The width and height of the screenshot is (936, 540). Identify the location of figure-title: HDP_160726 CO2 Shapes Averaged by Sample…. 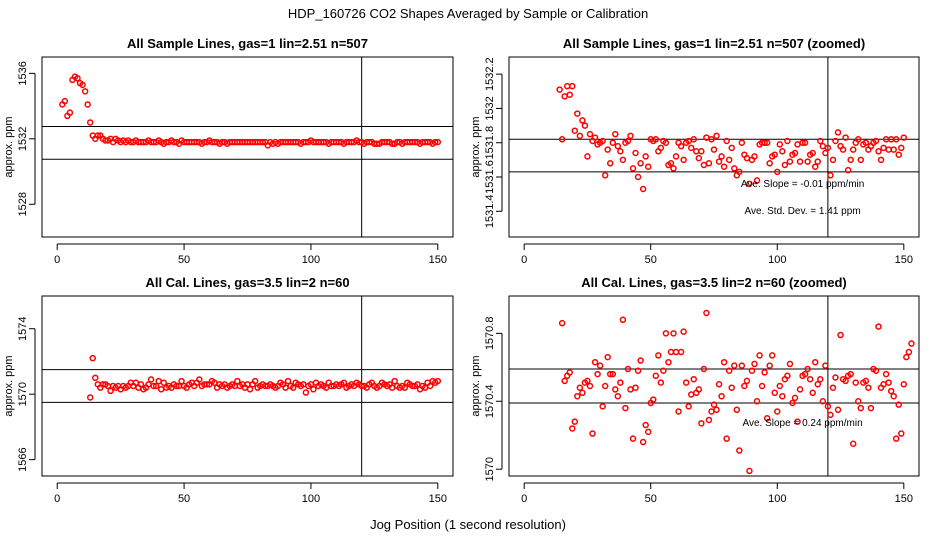
(468, 13).